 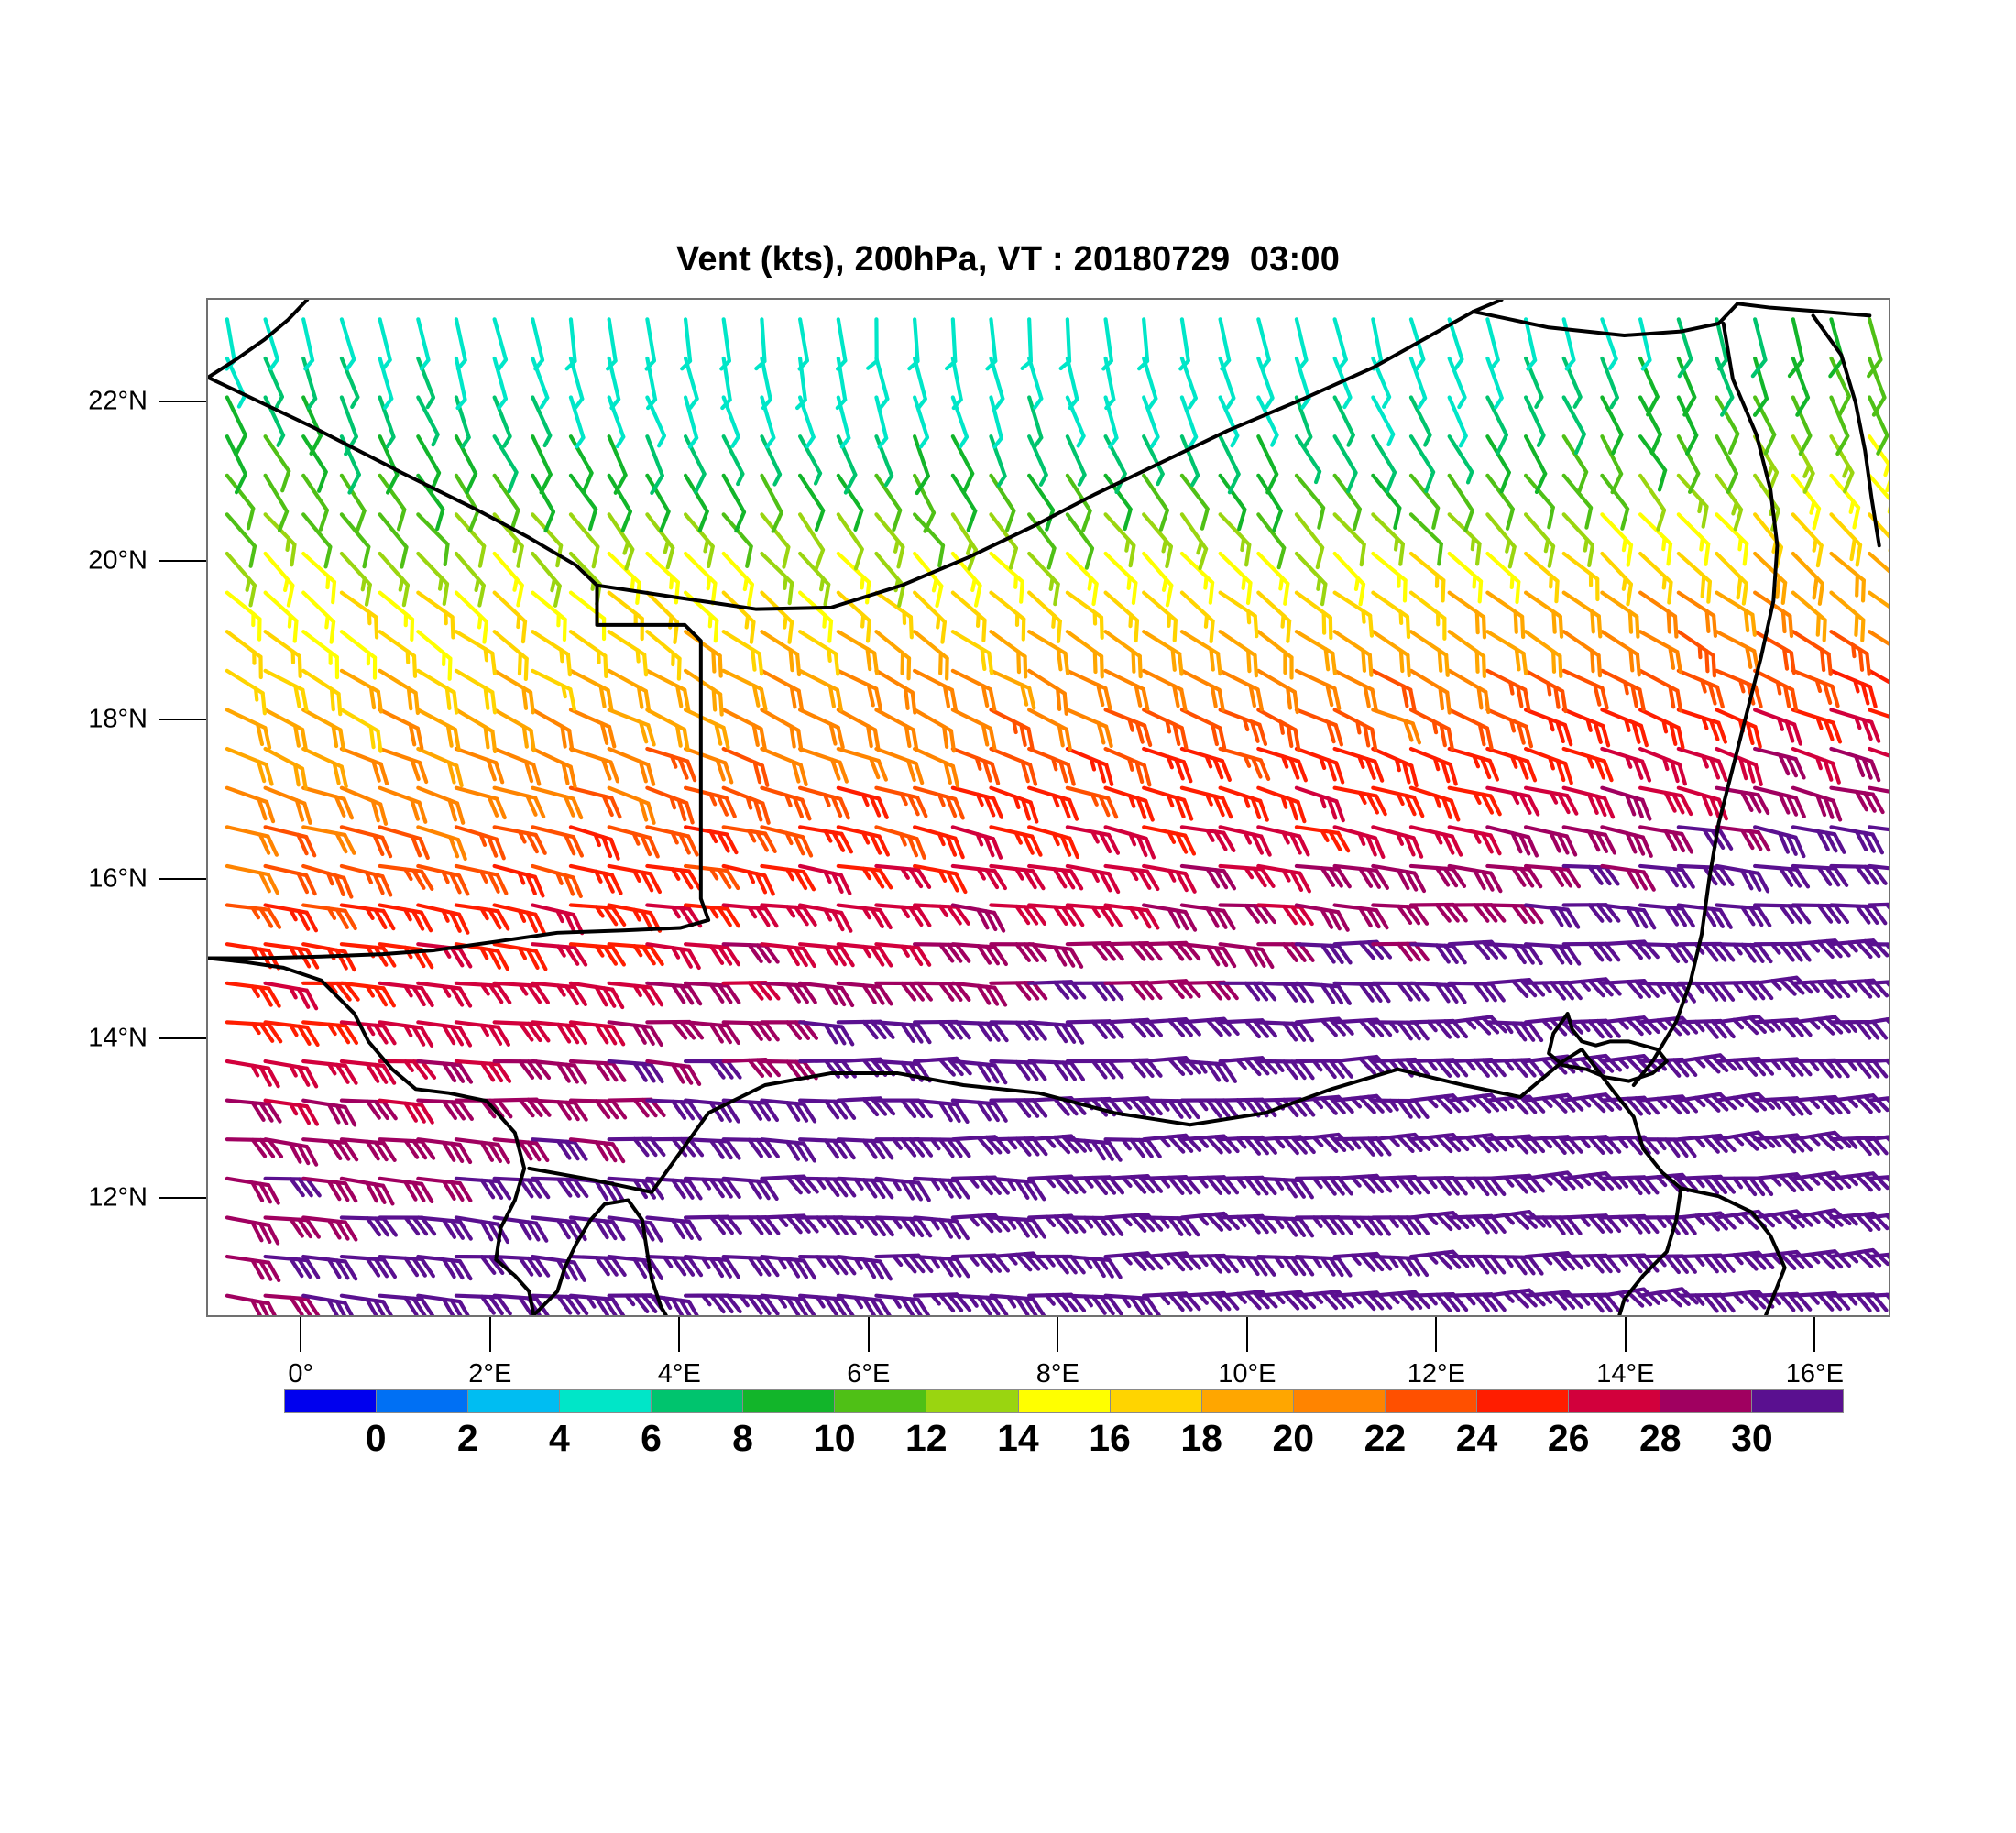 I want to click on x-axis-tick-label: 16°E, so click(x=1814, y=1373).